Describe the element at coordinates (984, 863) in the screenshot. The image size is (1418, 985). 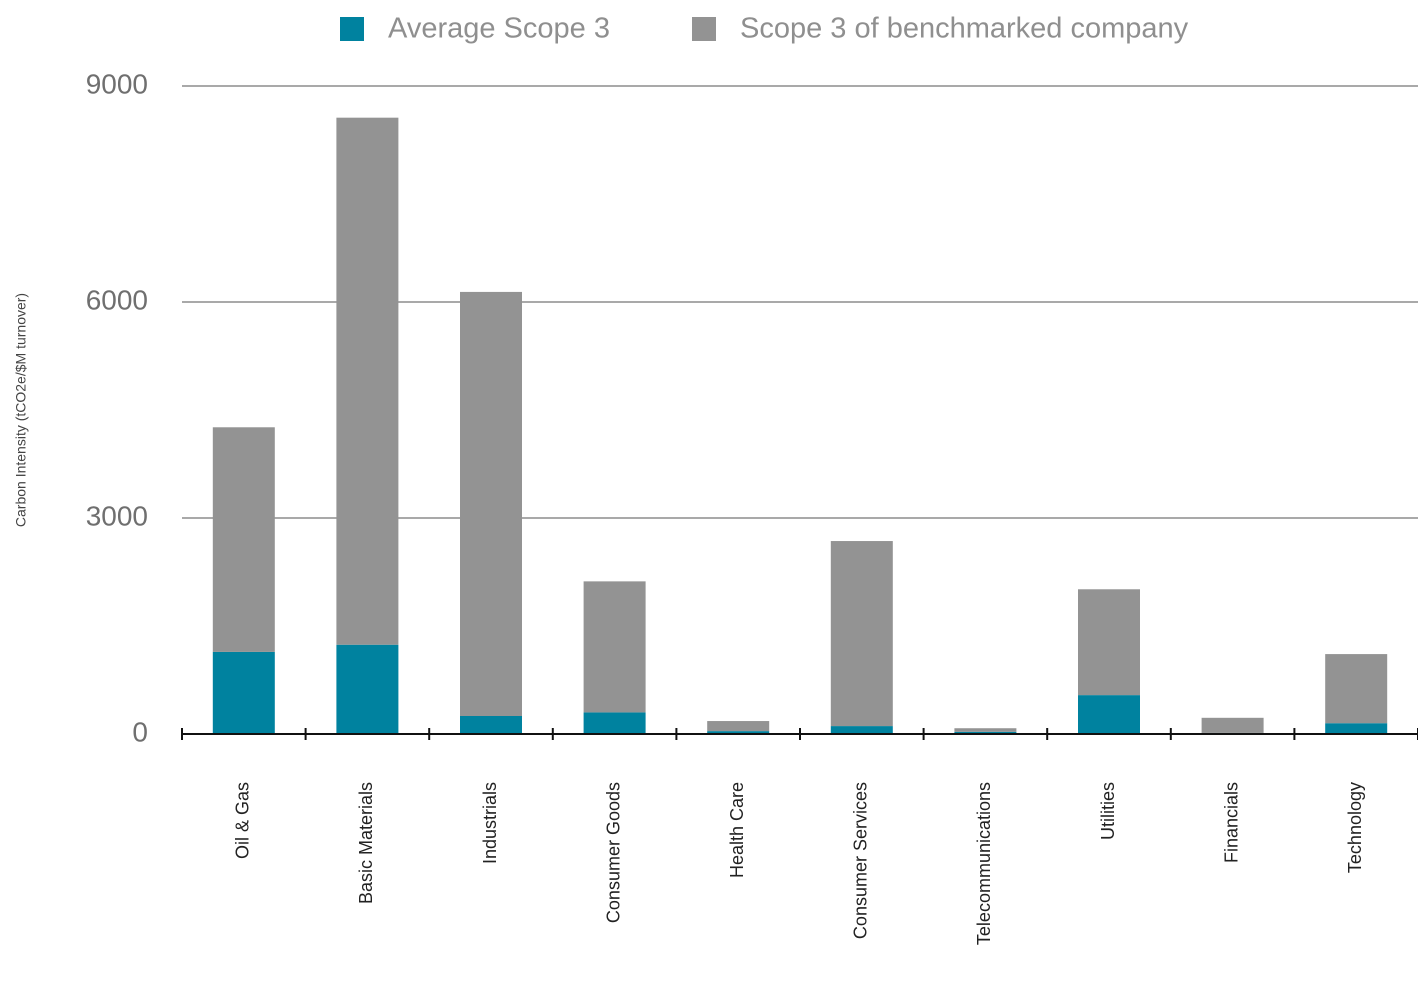
I see `x-tick-label: Telecommunications` at that location.